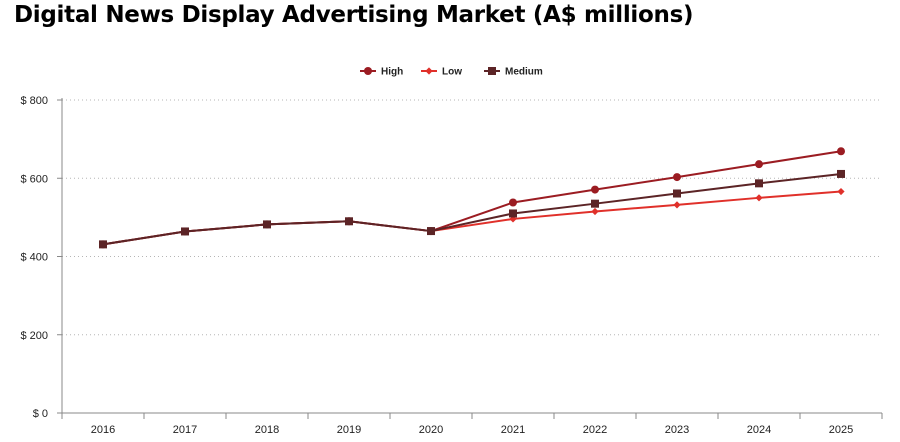 The width and height of the screenshot is (900, 442). I want to click on series-line-medium, so click(472, 209).